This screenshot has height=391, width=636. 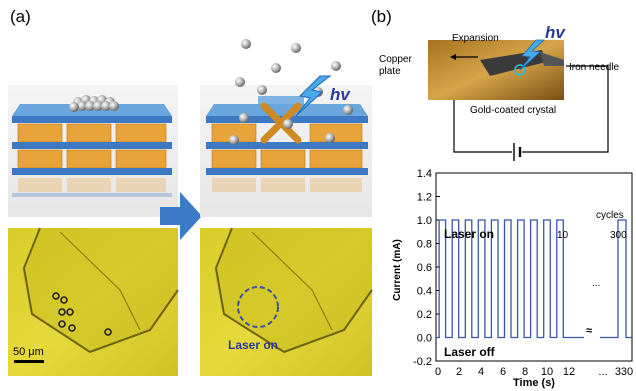 I want to click on y-tick-label: 1.0, so click(x=424, y=221).